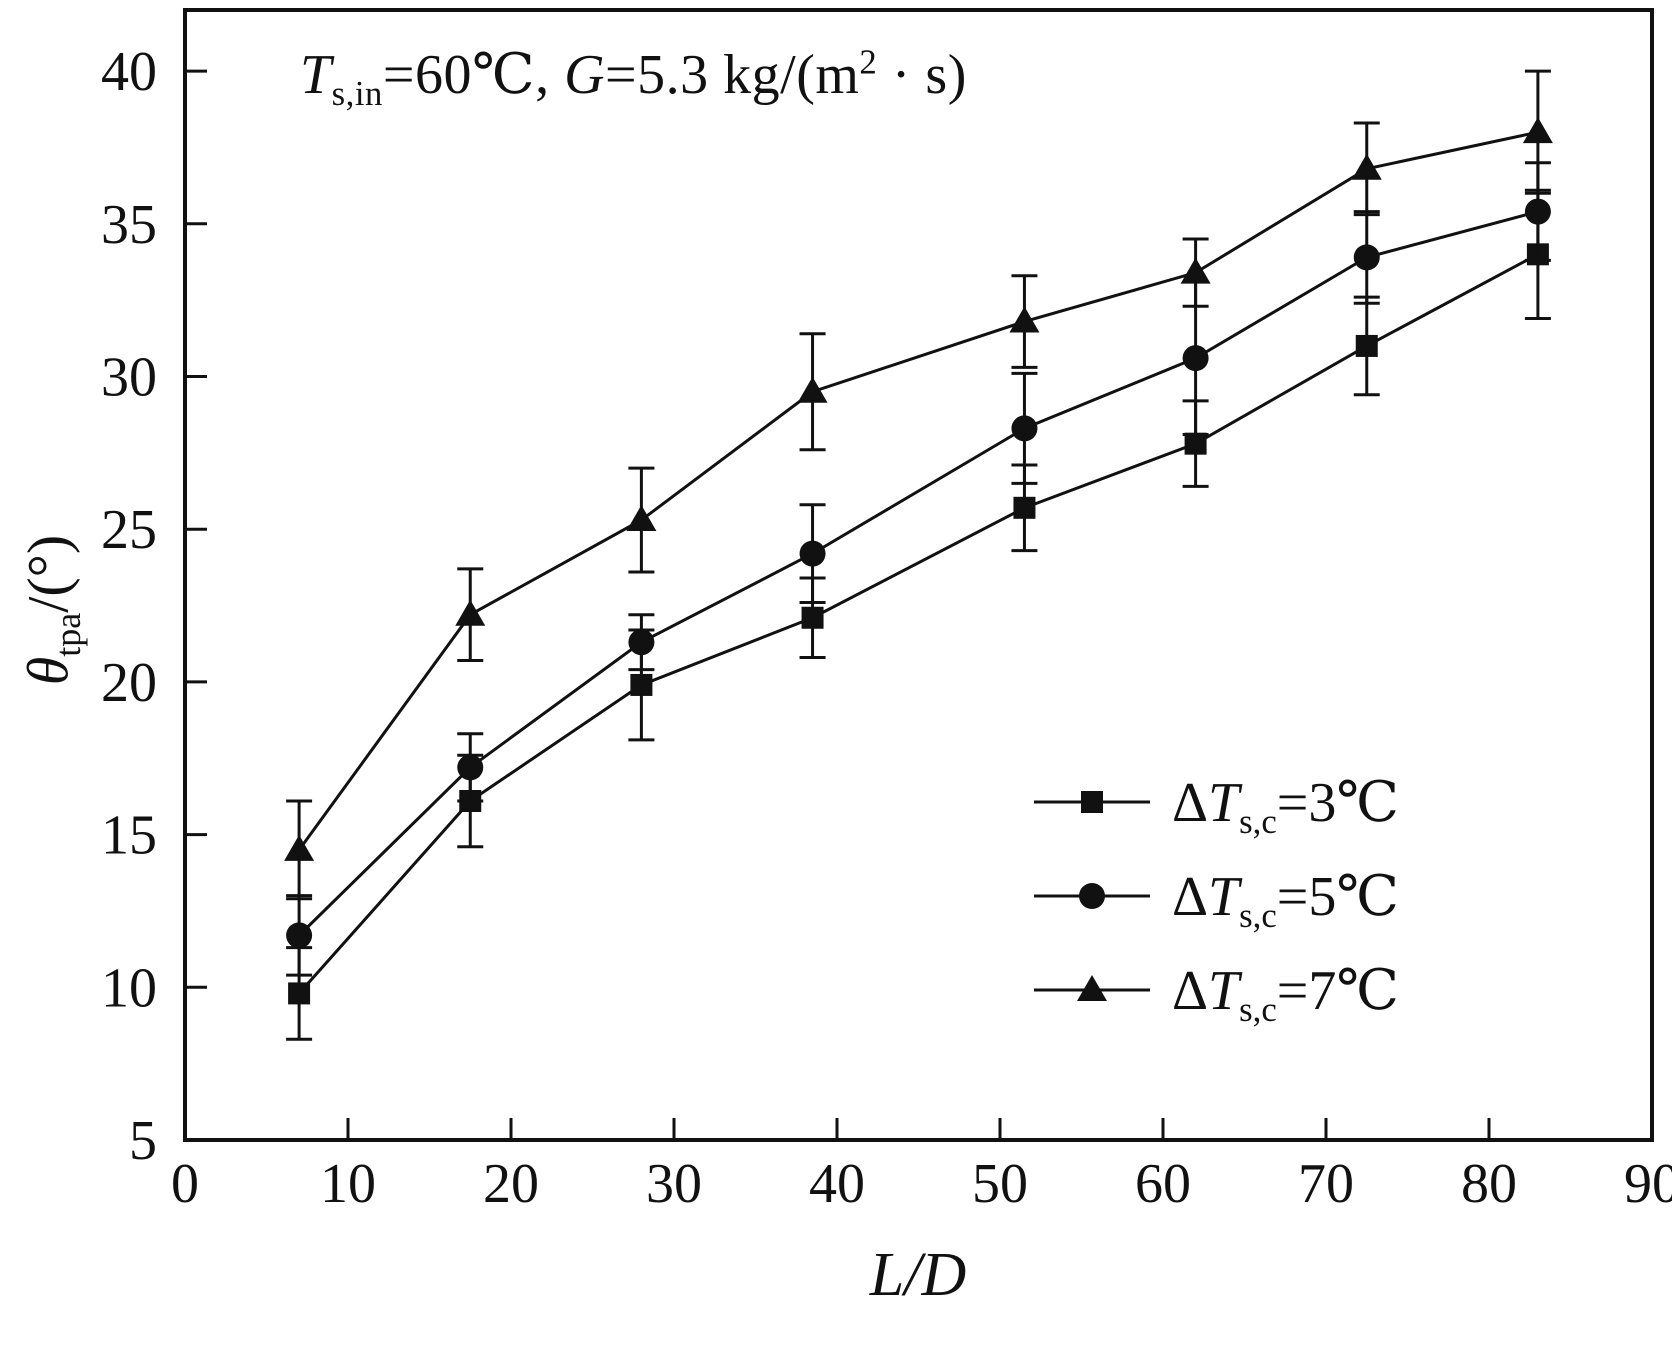 Image resolution: width=1672 pixels, height=1351 pixels. I want to click on svg-text: 90, so click(1648, 1184).